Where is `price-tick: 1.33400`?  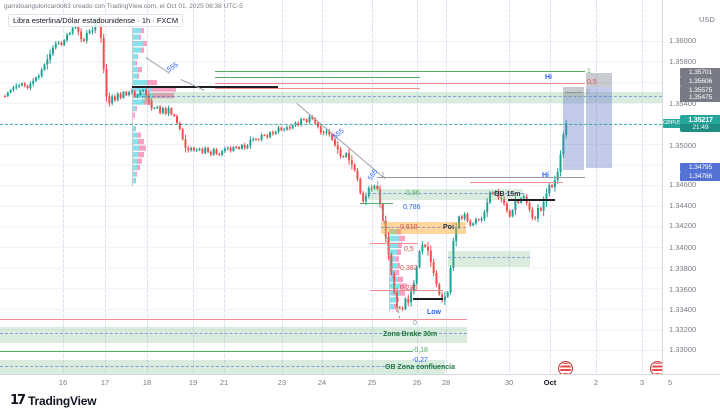 price-tick: 1.33400 is located at coordinates (683, 309).